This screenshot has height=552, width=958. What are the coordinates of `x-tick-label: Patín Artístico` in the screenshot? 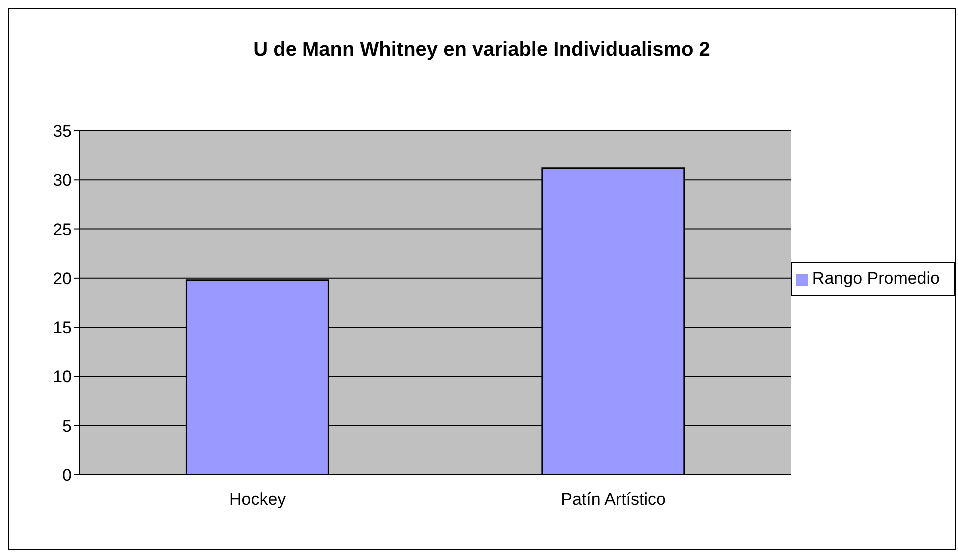 It's located at (613, 500).